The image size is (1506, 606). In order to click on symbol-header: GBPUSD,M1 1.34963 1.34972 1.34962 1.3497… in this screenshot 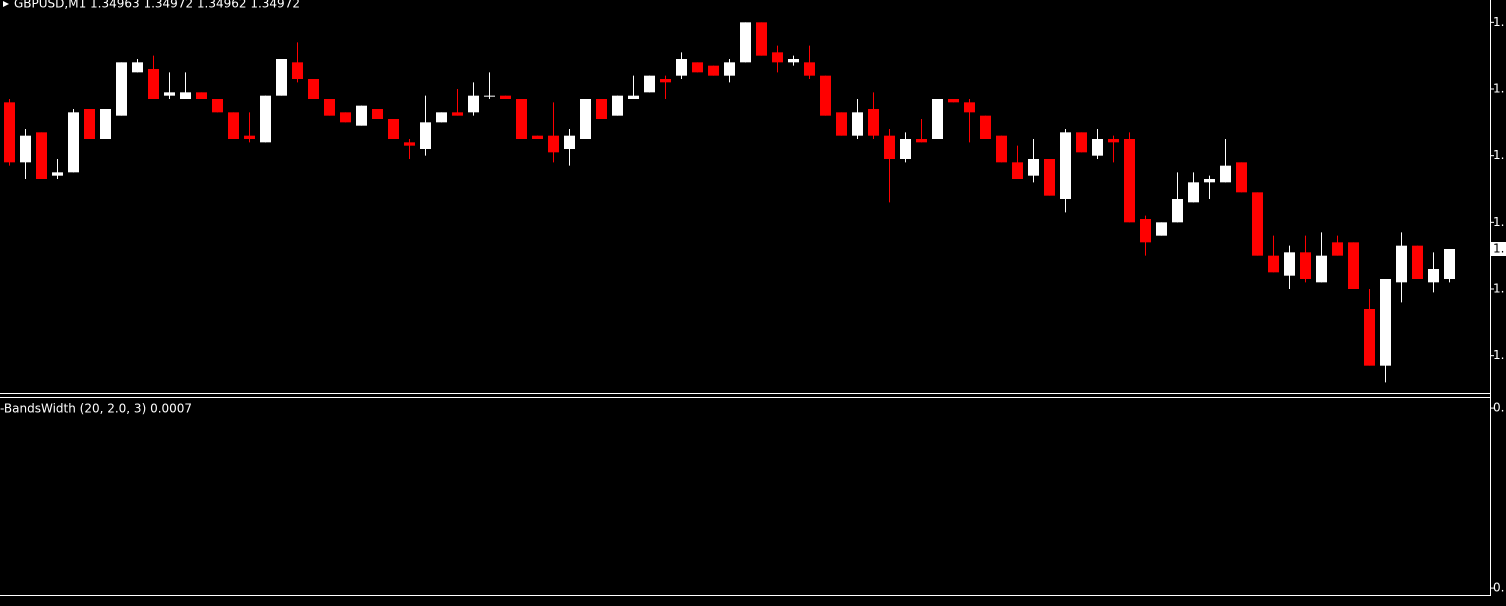, I will do `click(157, 5)`.